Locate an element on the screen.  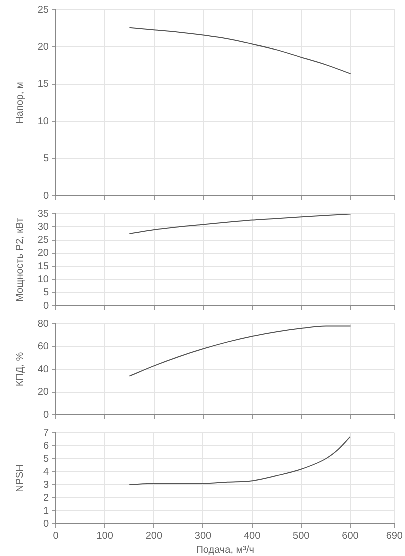
x-tick-label: 200 is located at coordinates (154, 536).